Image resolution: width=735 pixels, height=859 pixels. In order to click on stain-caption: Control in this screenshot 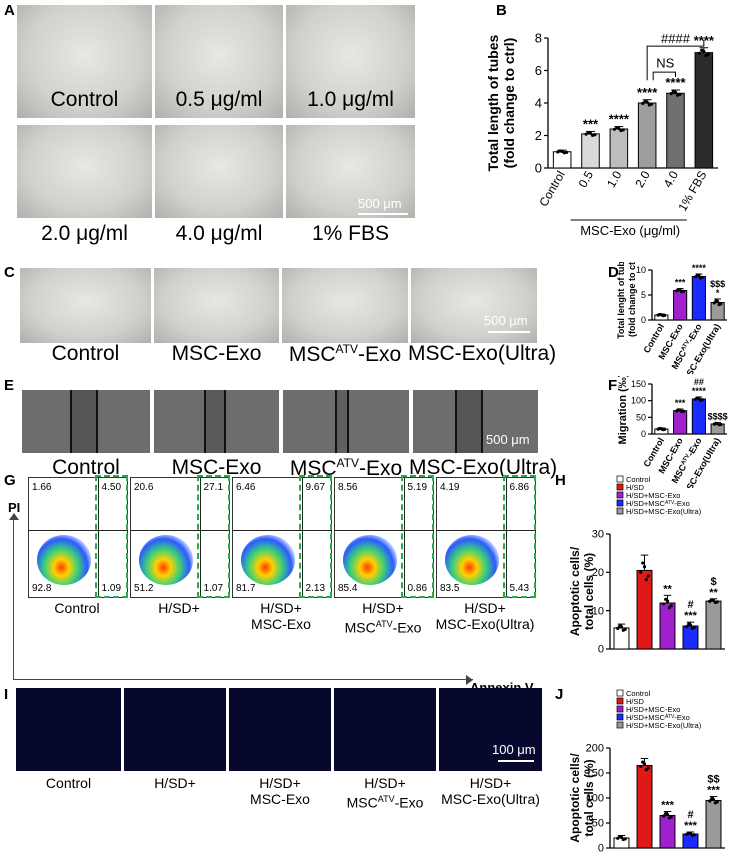, I will do `click(68, 783)`.